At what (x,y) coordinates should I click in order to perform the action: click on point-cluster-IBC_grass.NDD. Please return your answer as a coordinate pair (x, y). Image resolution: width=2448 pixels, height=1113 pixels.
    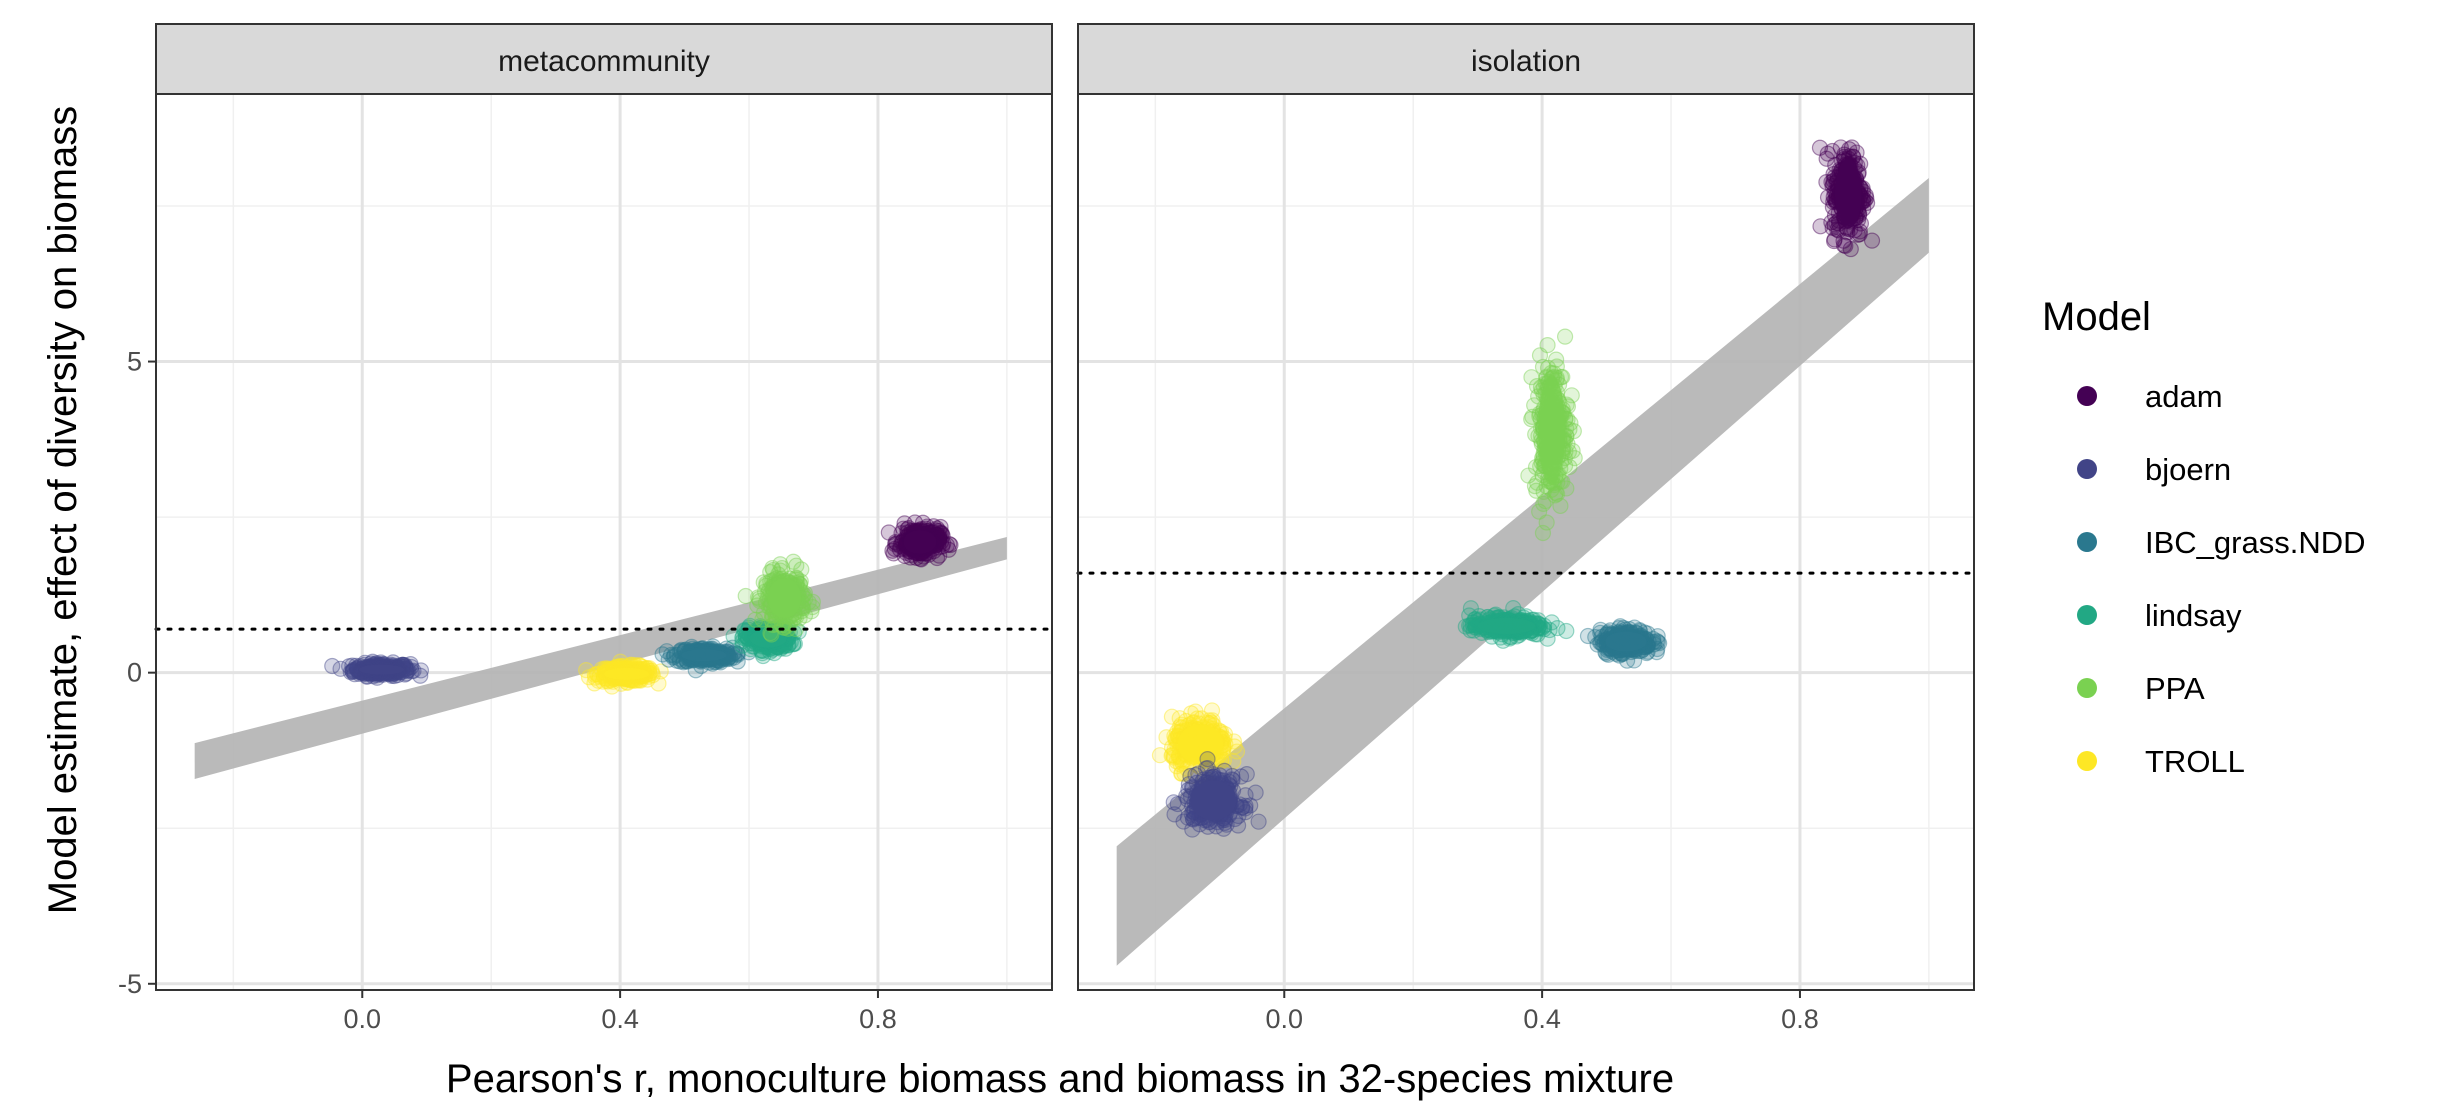
    Looking at the image, I should click on (705, 658).